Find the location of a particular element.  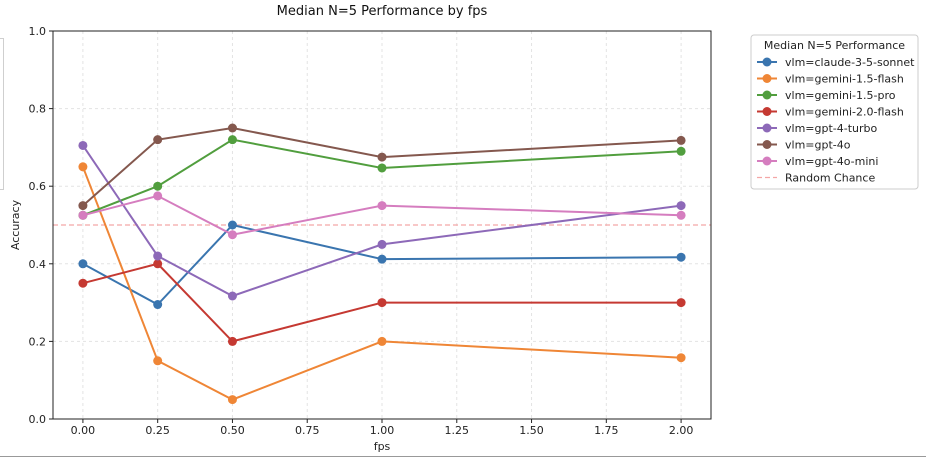

y-axis: 0.0 0.2 0.4 0.6 0.8 1.0 is located at coordinates (41, 225).